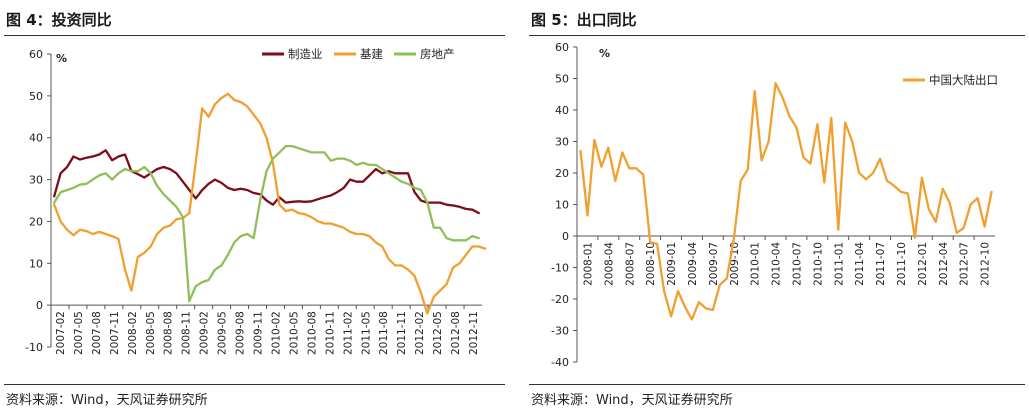 The height and width of the screenshot is (417, 1029). I want to click on x-tick-label: 2011-08, so click(384, 333).